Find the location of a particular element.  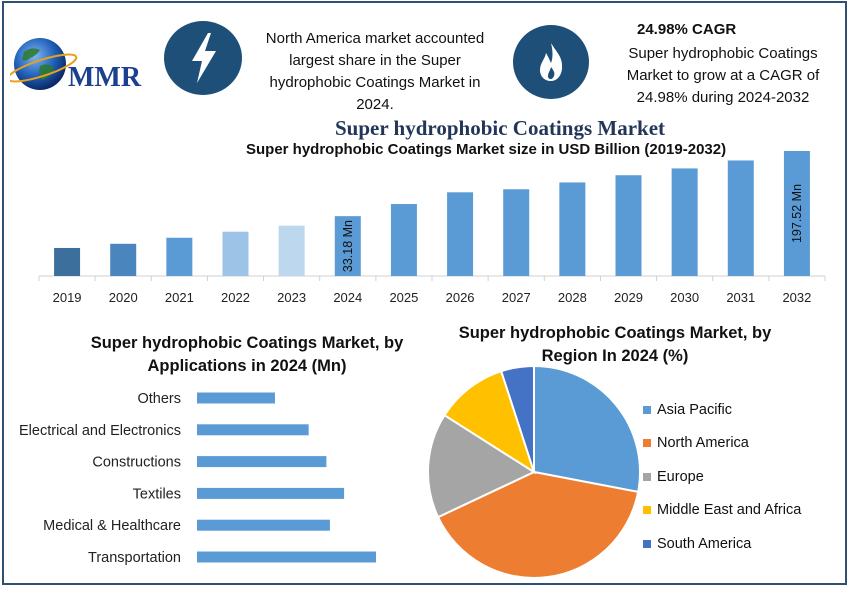

bar-2019 is located at coordinates (67, 261).